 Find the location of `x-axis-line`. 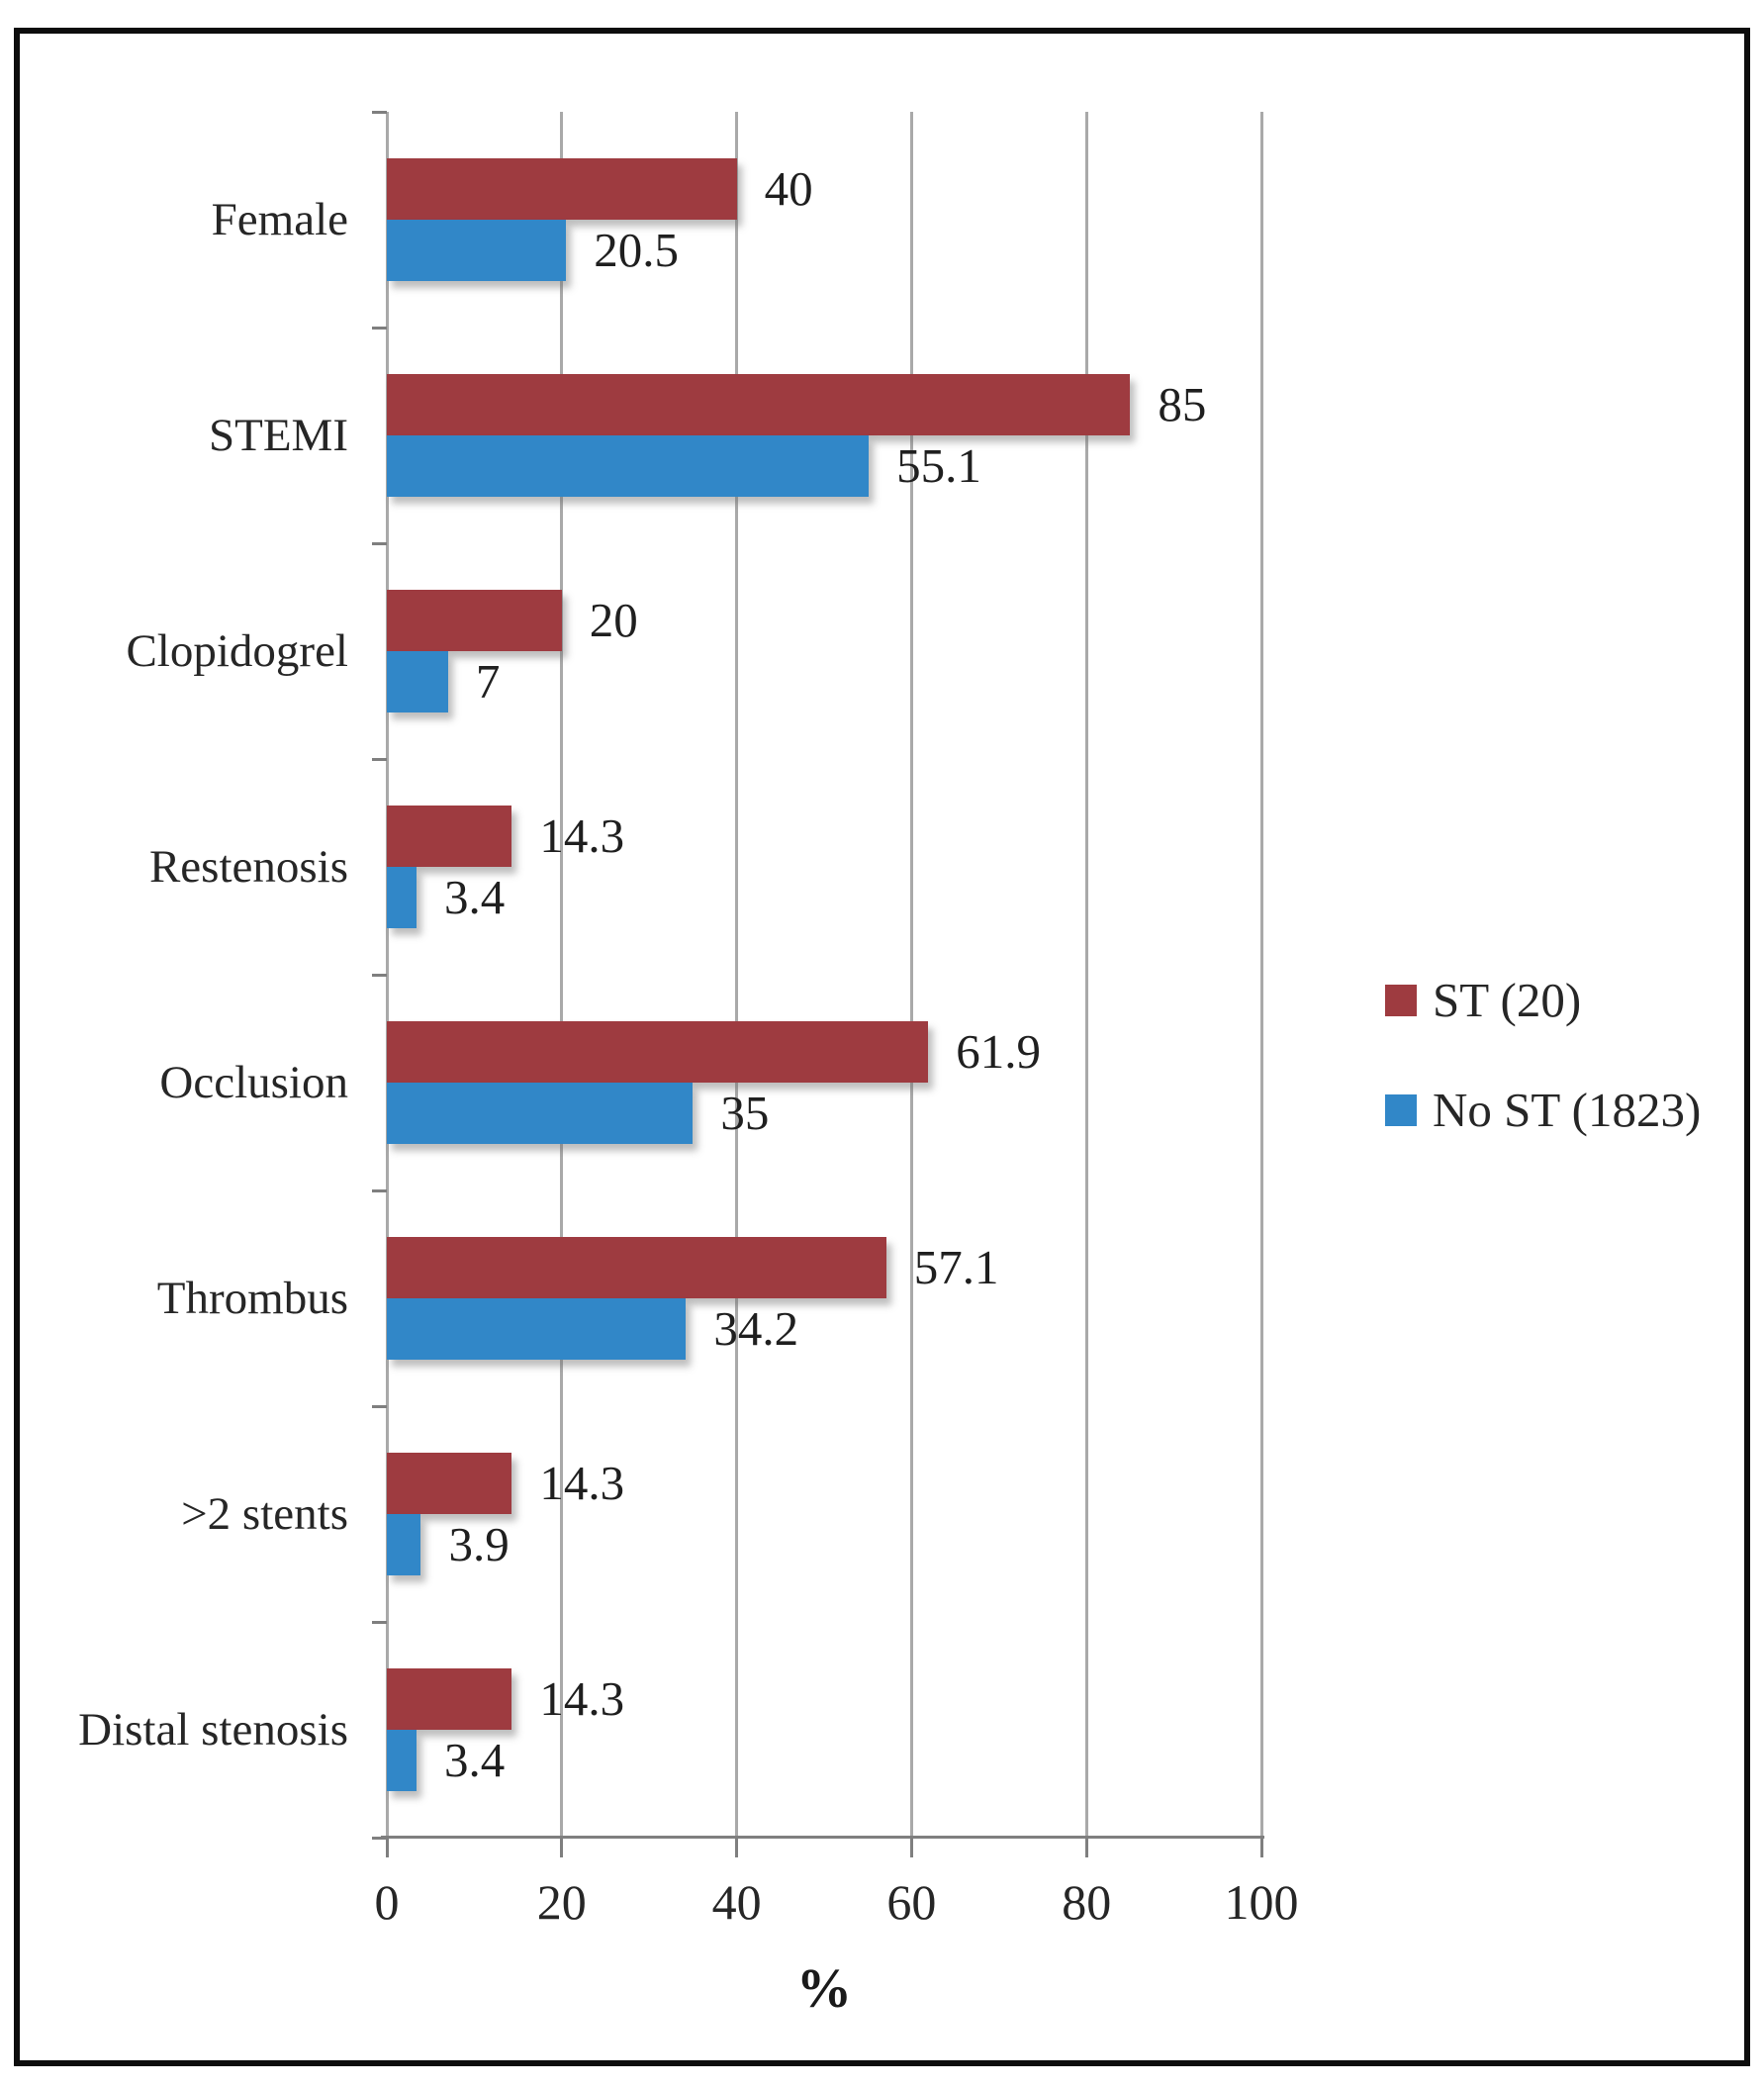

x-axis-line is located at coordinates (822, 1837).